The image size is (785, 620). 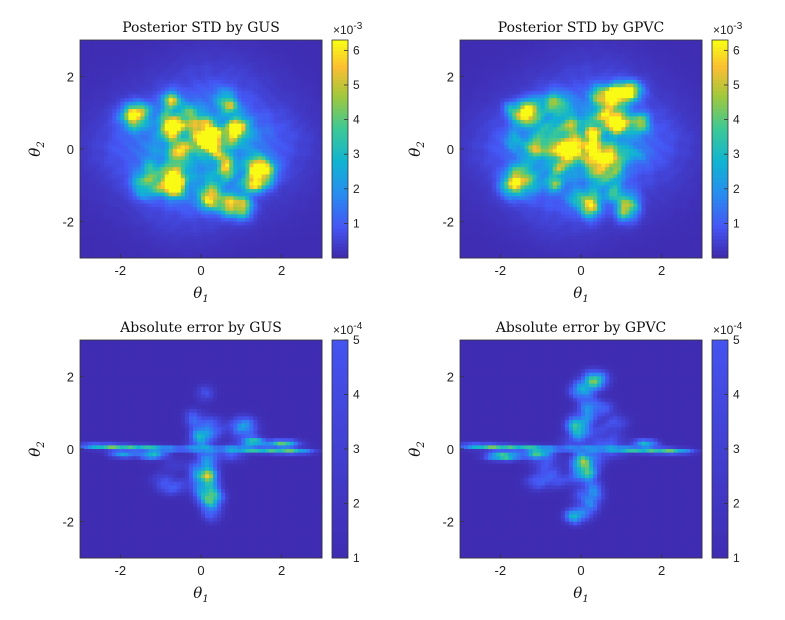 I want to click on multiplier-base: ×10, so click(x=343, y=30).